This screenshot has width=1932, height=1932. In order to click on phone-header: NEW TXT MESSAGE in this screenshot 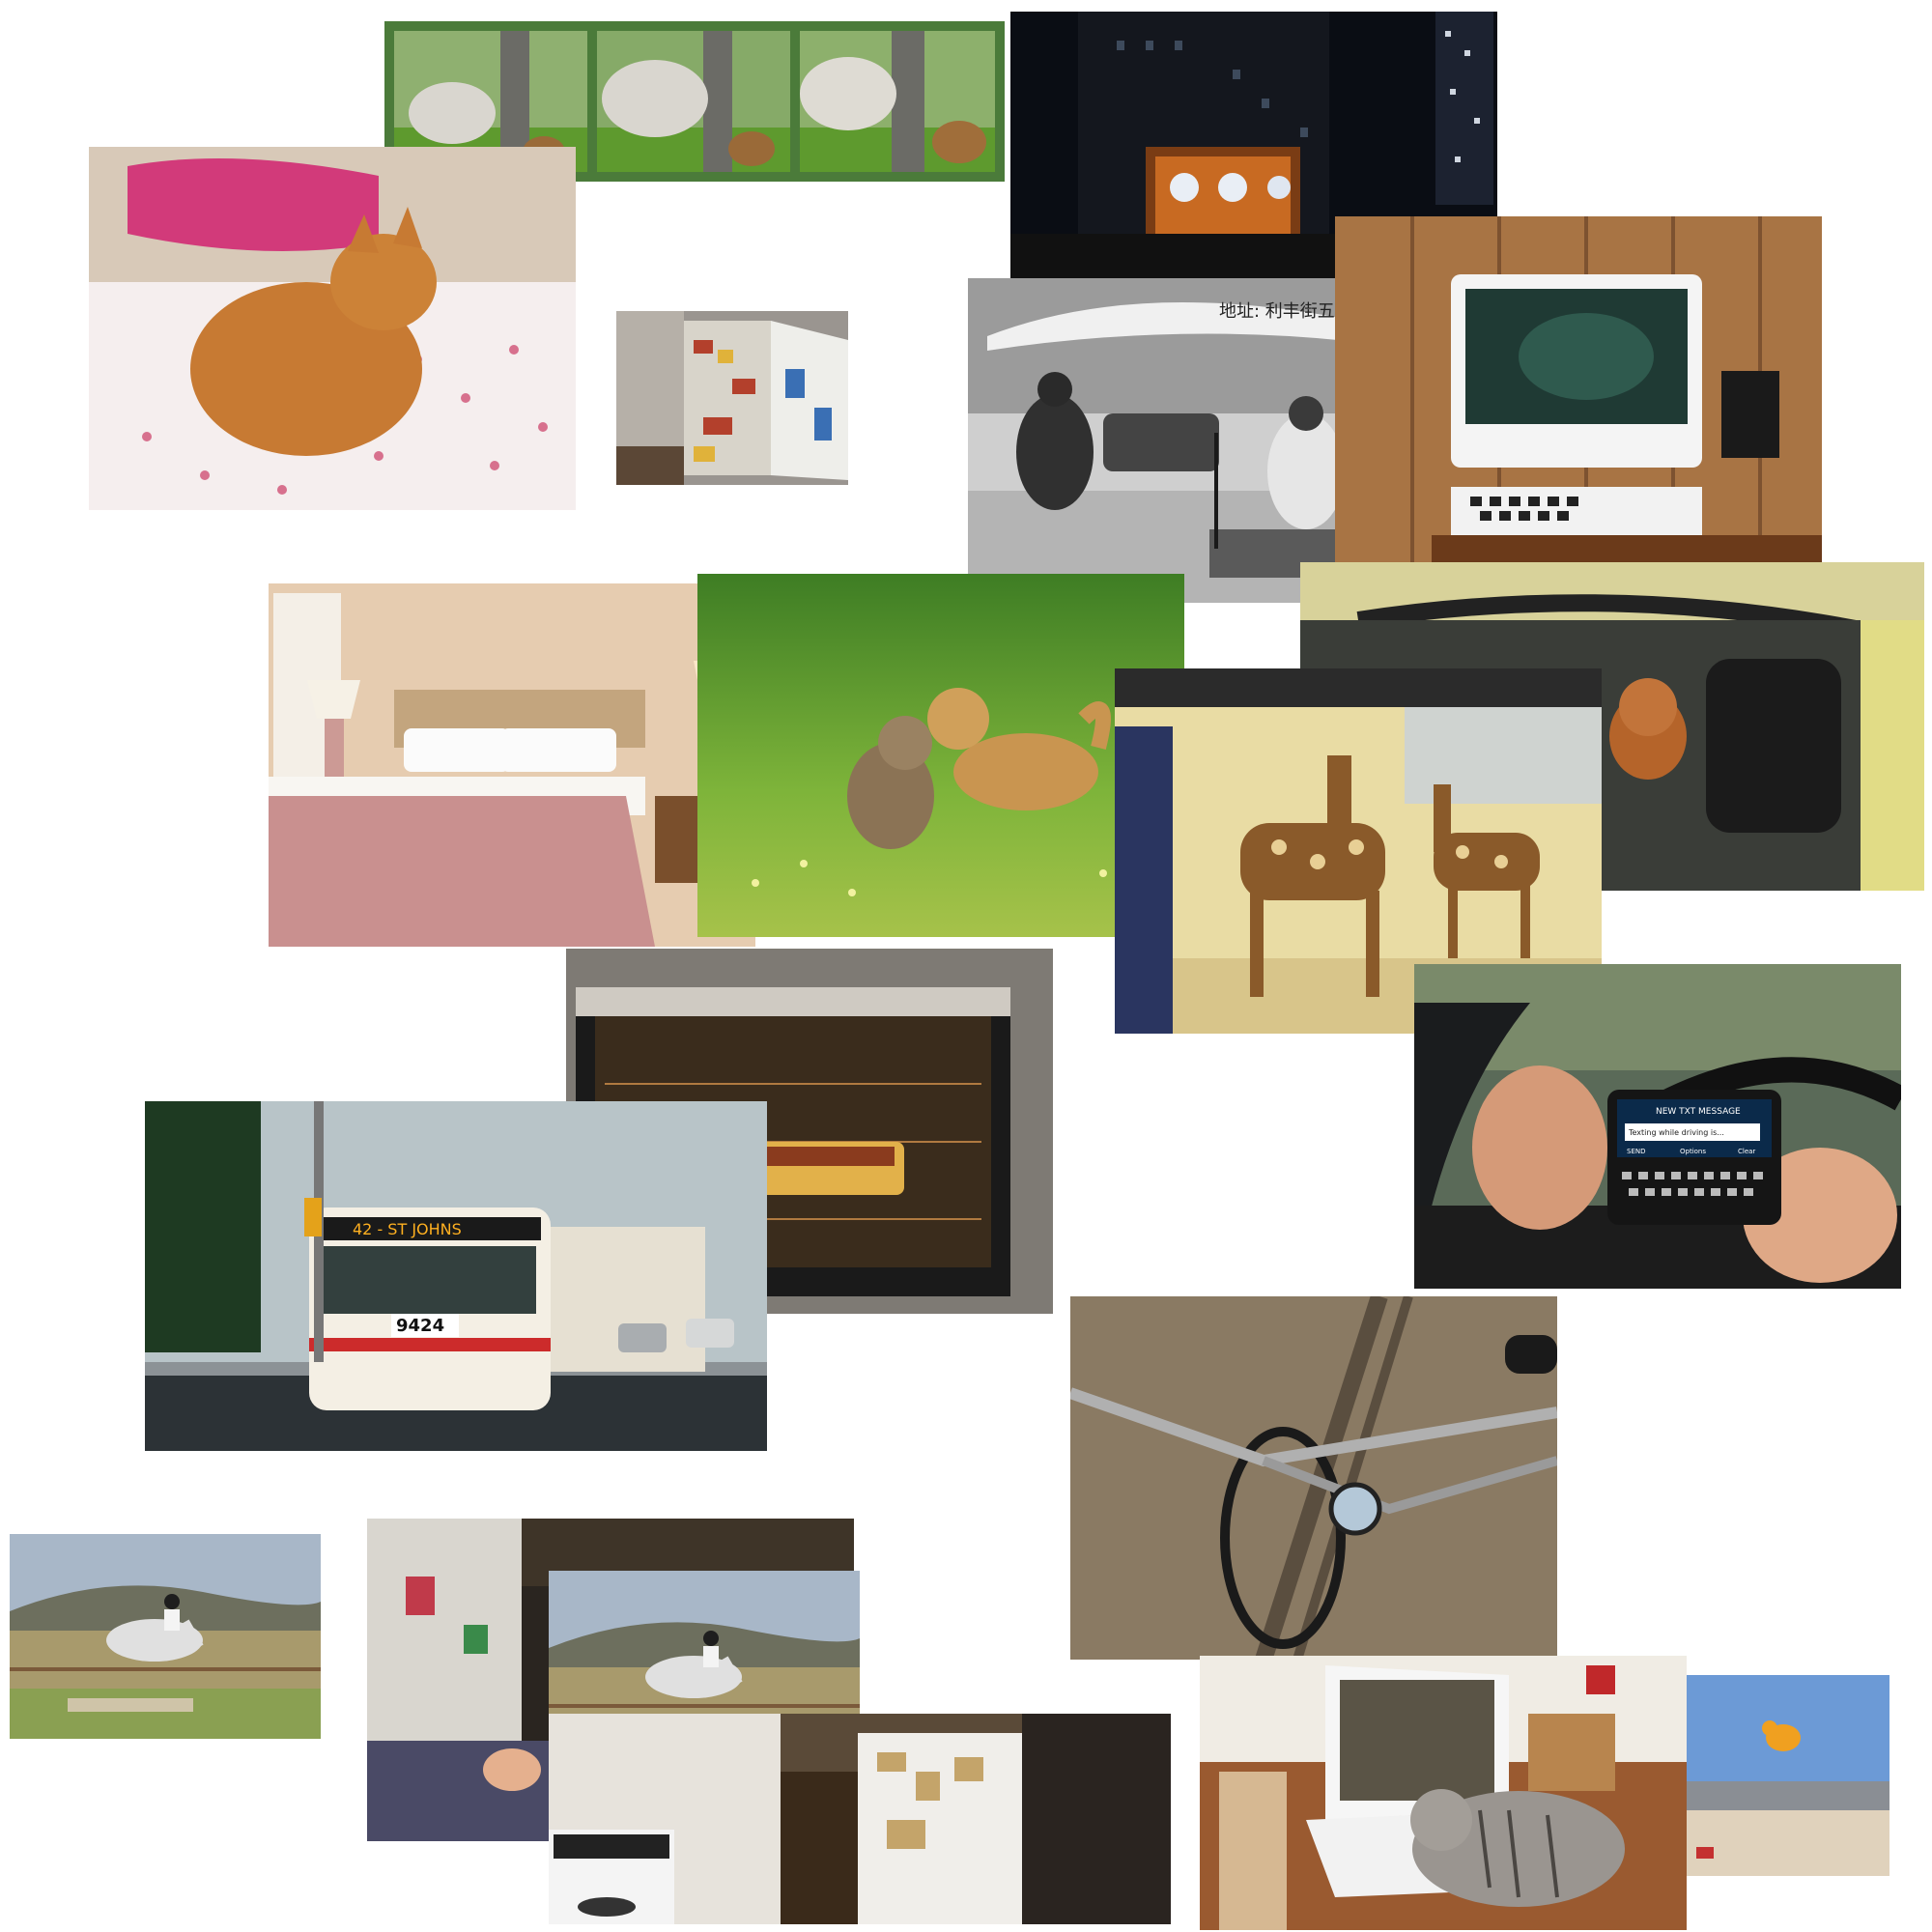, I will do `click(1698, 1112)`.